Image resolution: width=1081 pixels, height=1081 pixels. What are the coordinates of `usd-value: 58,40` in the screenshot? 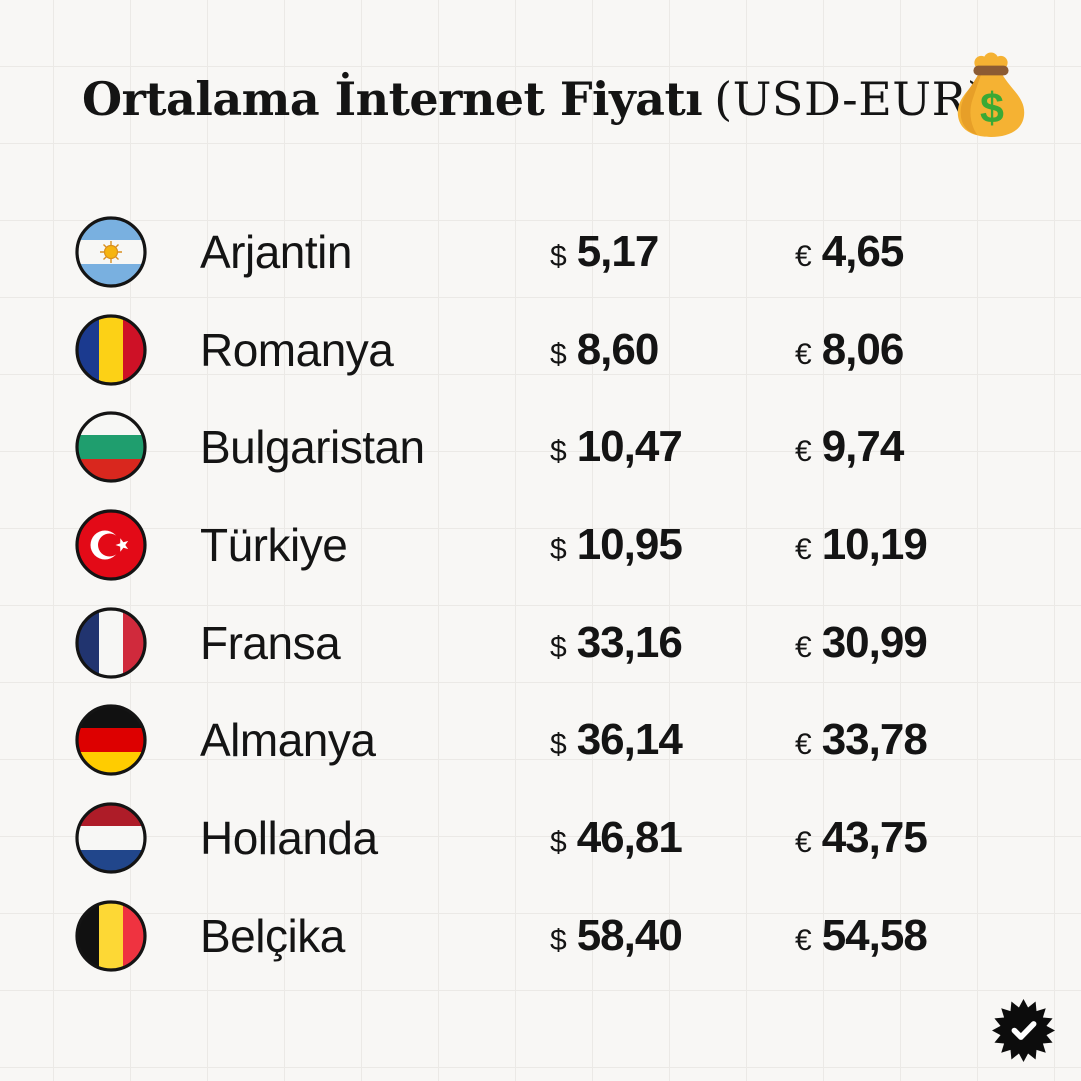 It's located at (629, 935).